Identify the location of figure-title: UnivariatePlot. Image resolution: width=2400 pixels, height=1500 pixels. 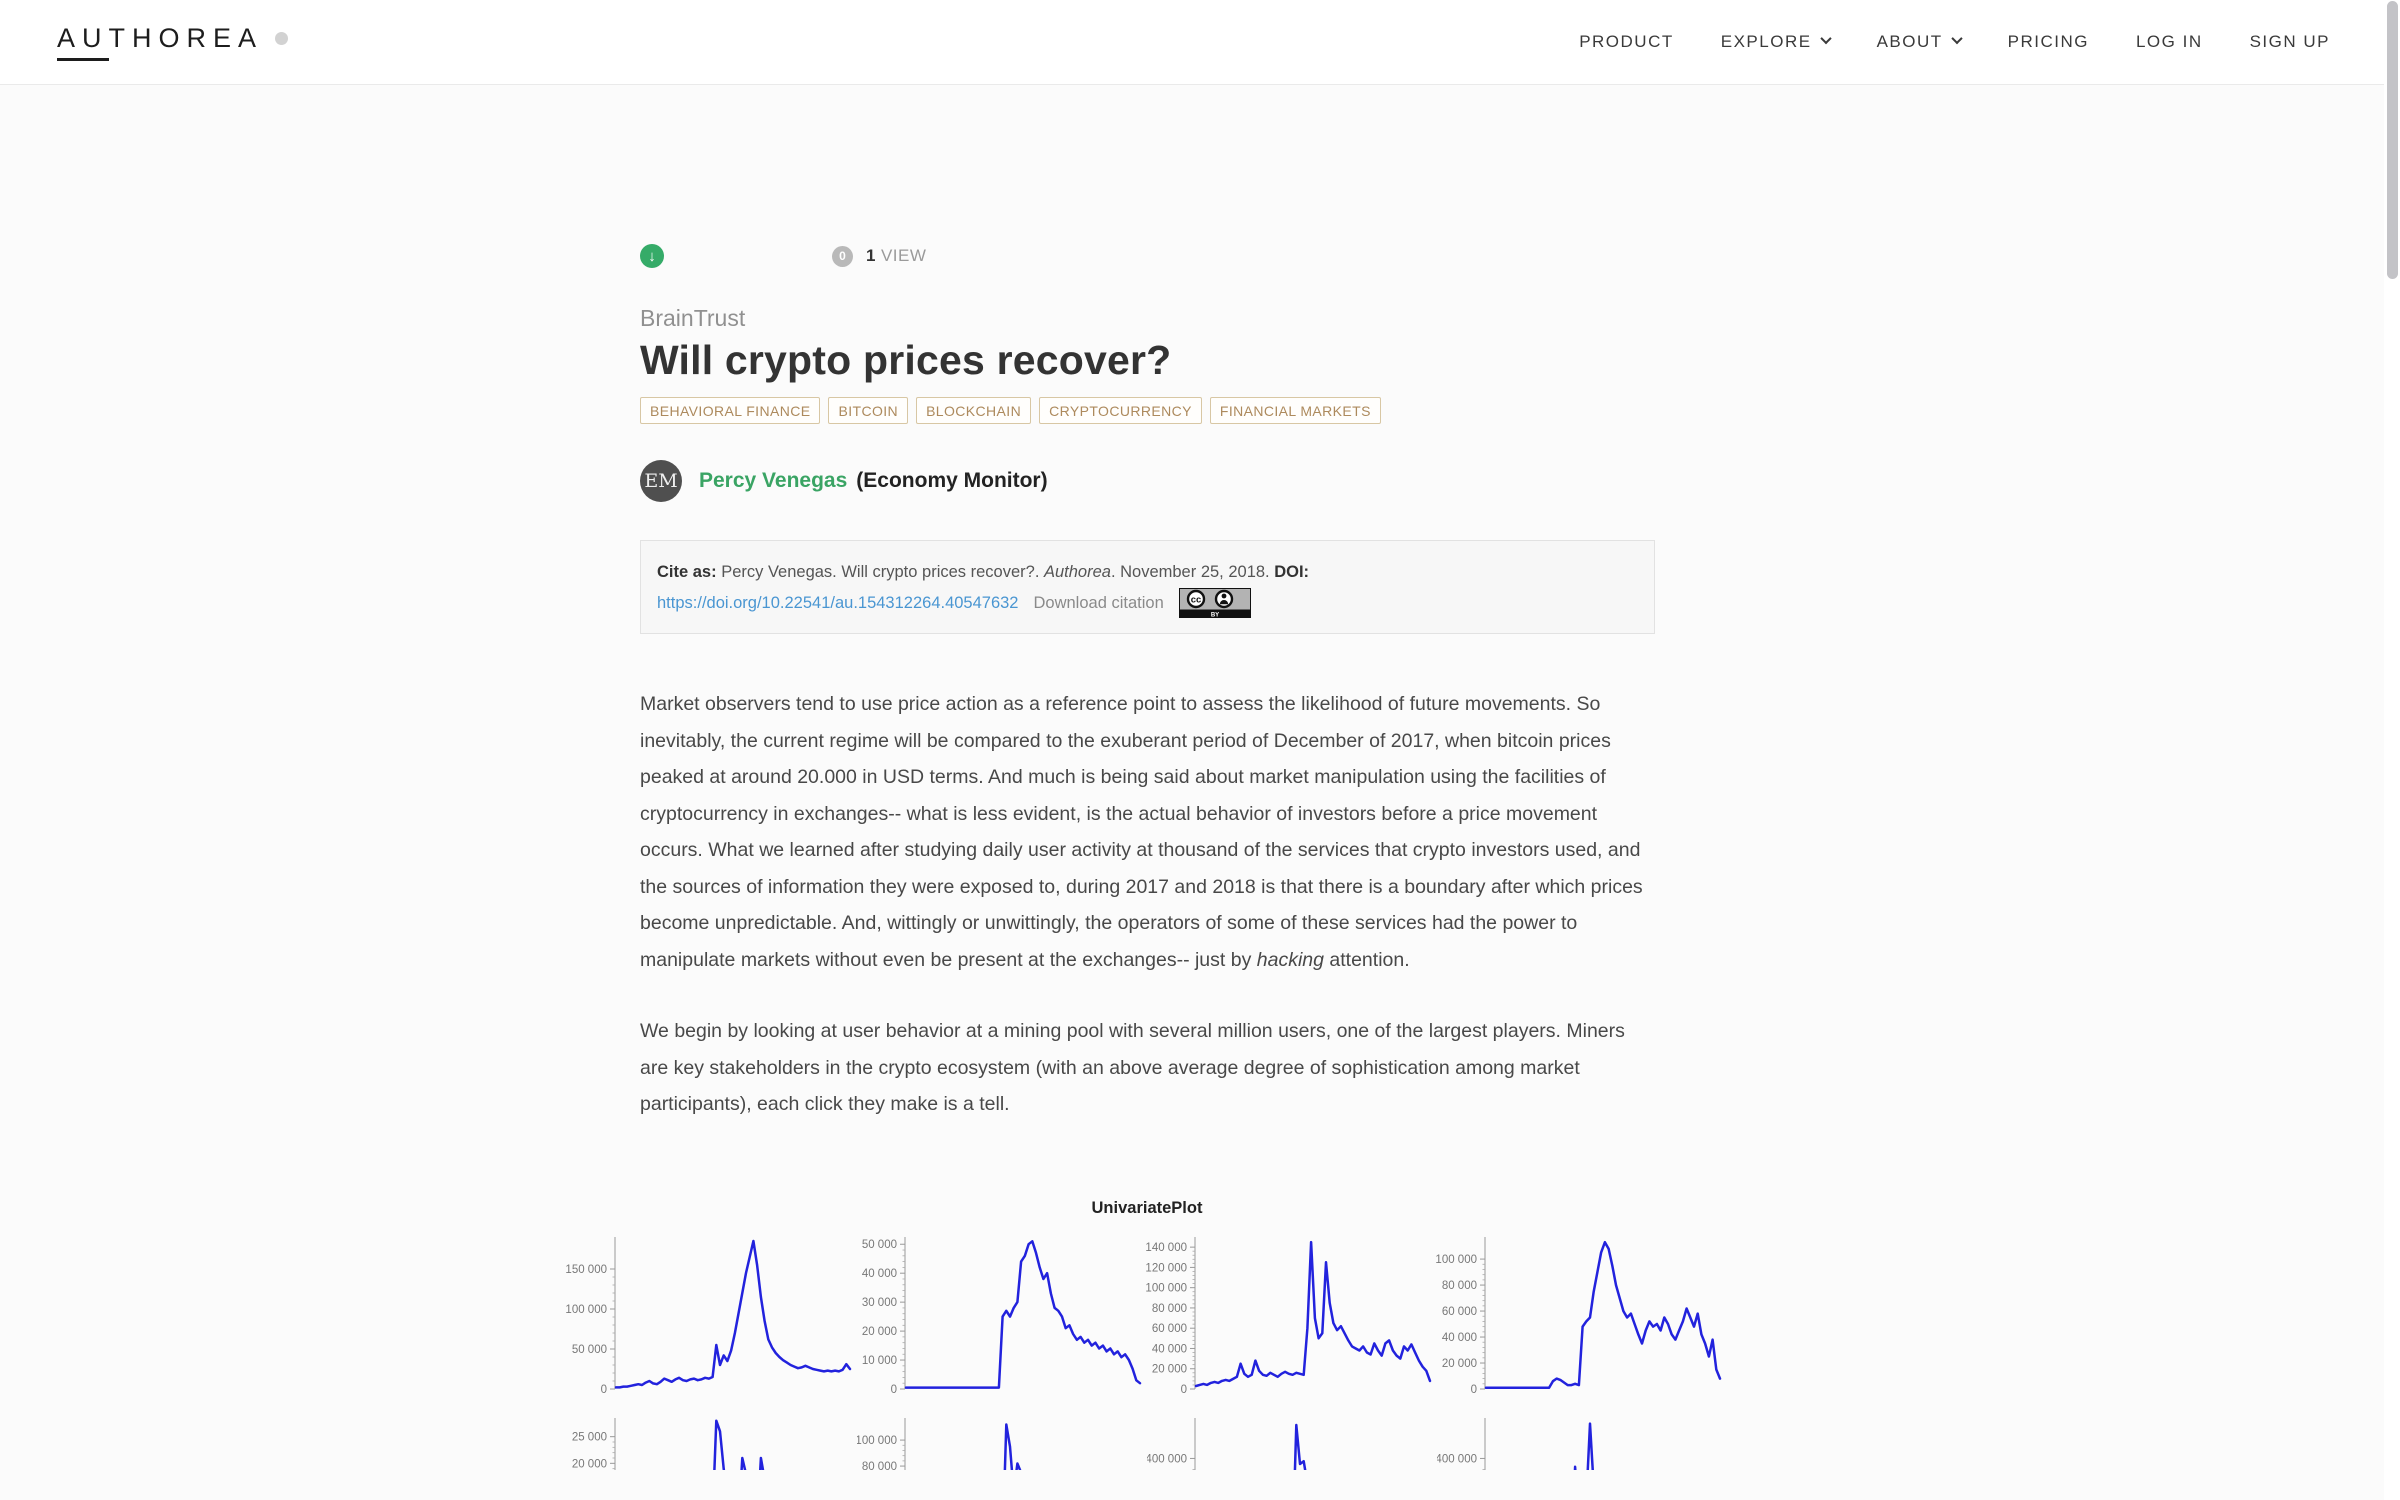
(1147, 1207).